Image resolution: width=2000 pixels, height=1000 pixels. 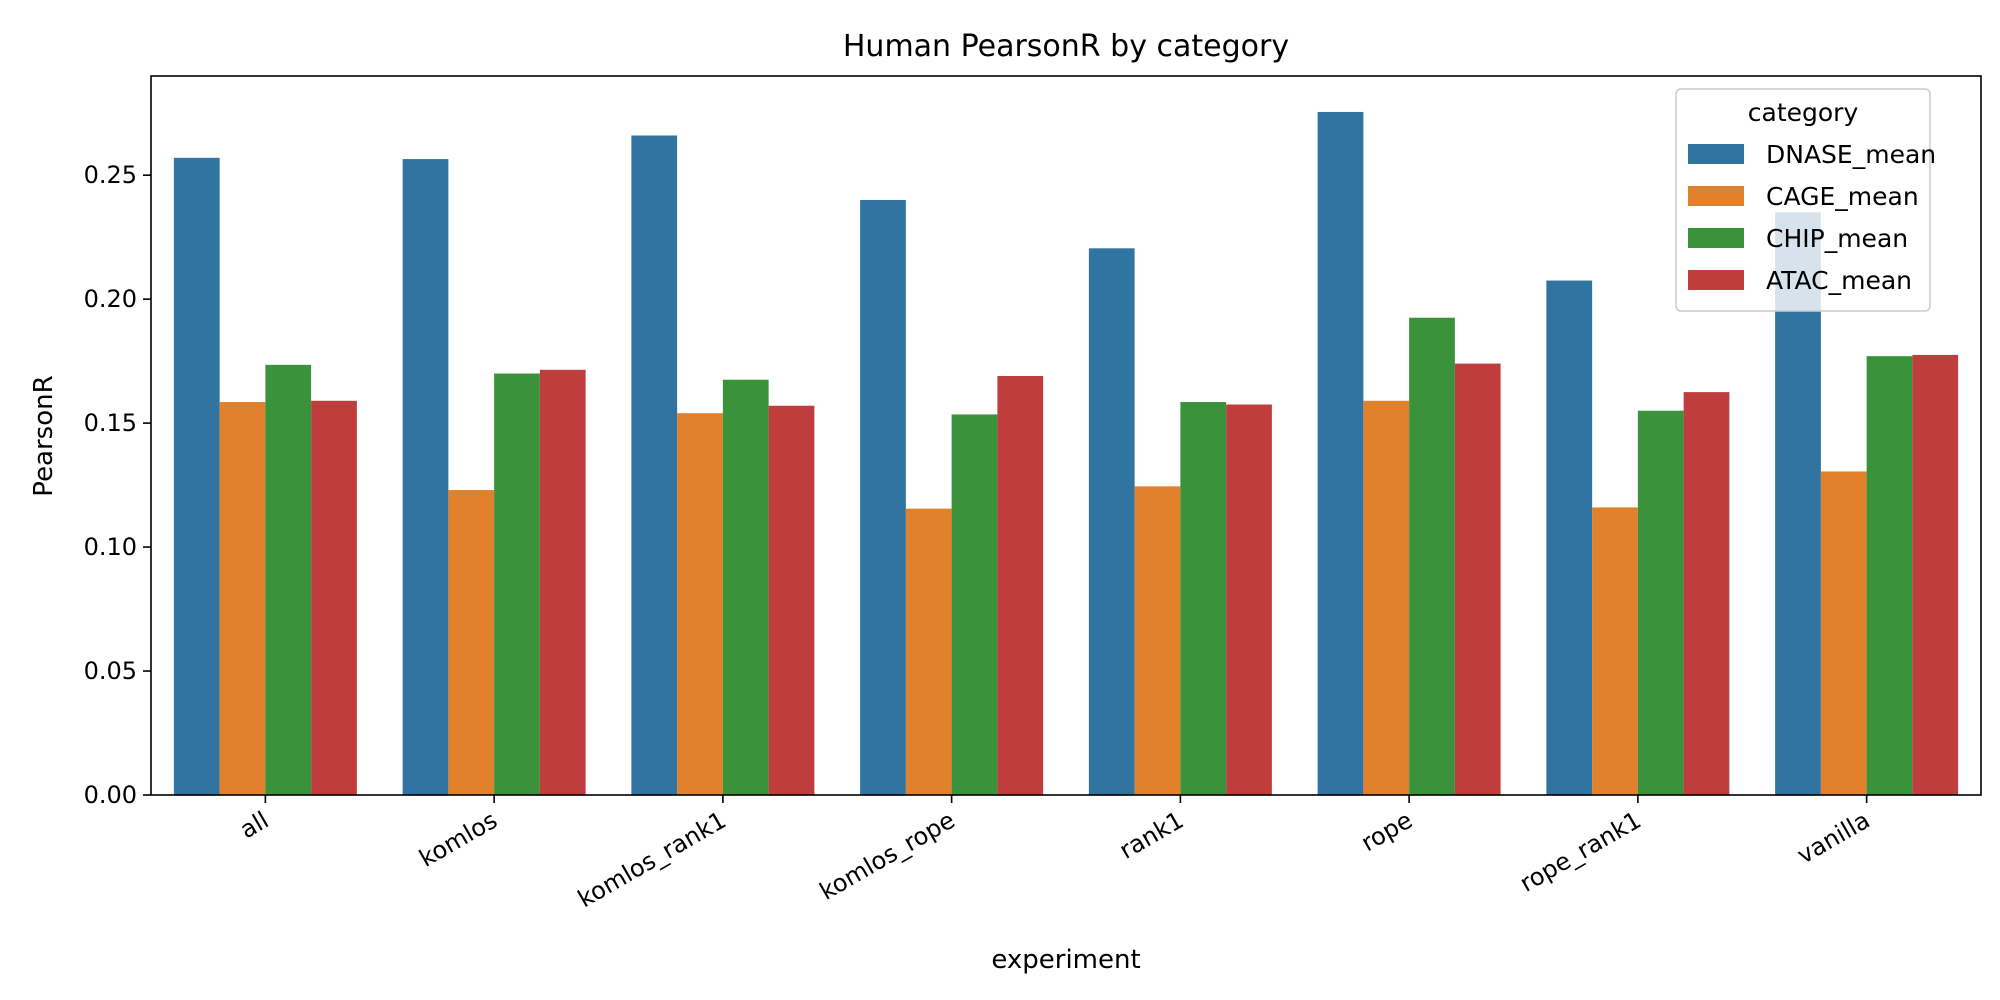 I want to click on y-tick-label: 0.05, so click(x=110, y=671).